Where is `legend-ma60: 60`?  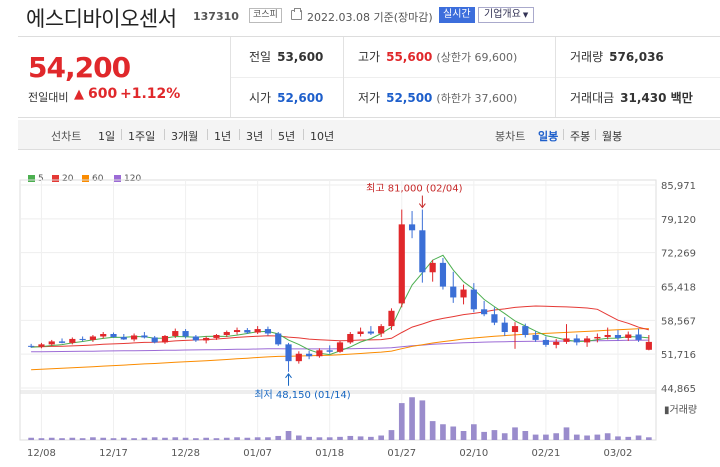 legend-ma60: 60 is located at coordinates (92, 179).